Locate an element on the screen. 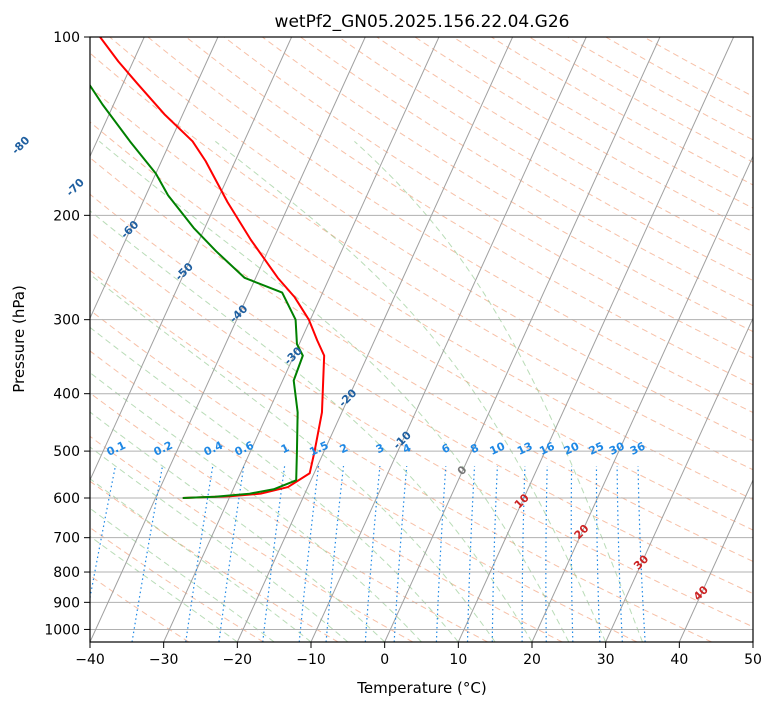 Image resolution: width=775 pixels, height=708 pixels. y-tick-label: 600 is located at coordinates (66, 499).